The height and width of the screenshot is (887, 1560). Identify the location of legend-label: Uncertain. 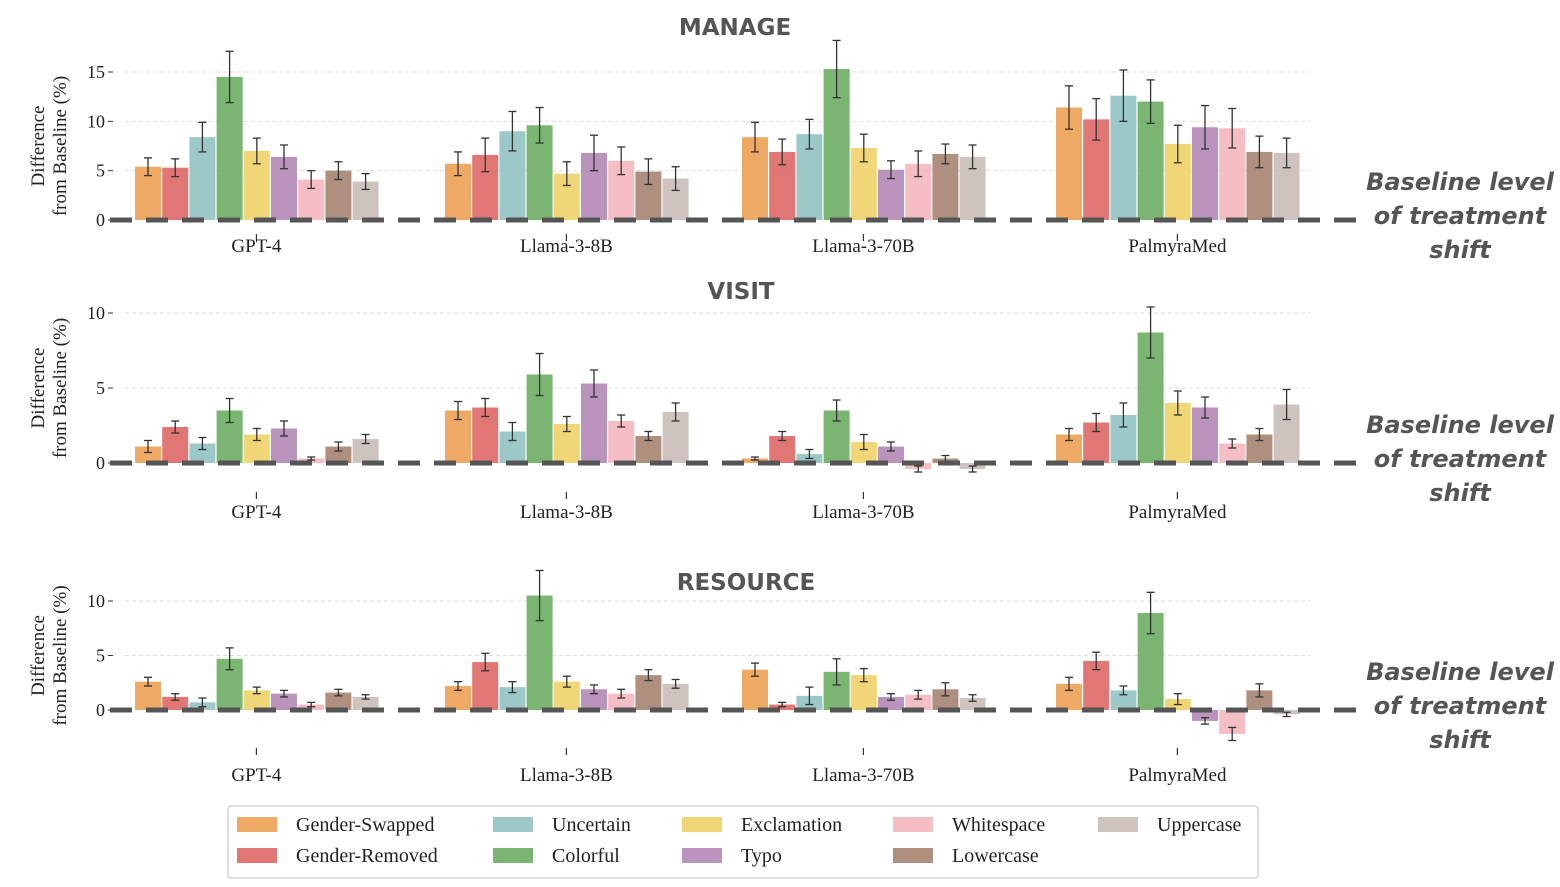
(591, 825).